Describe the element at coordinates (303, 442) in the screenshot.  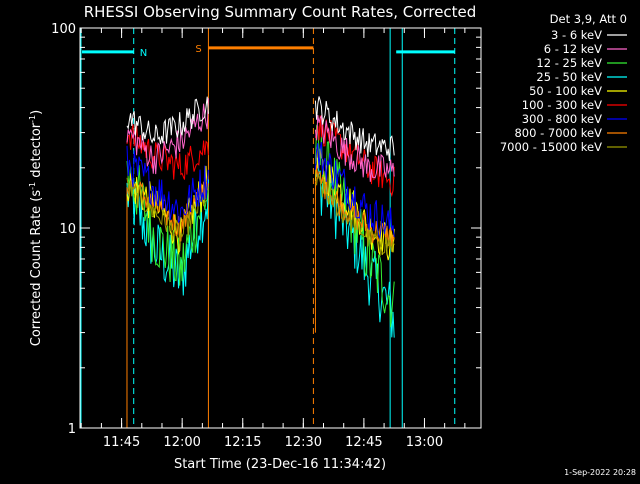
I see `x-tick-label: 12:30` at that location.